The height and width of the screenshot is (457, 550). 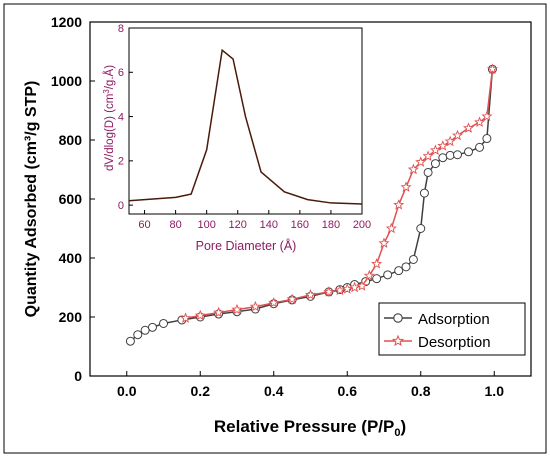 I want to click on main-y-tick-label: 800, so click(x=71, y=140).